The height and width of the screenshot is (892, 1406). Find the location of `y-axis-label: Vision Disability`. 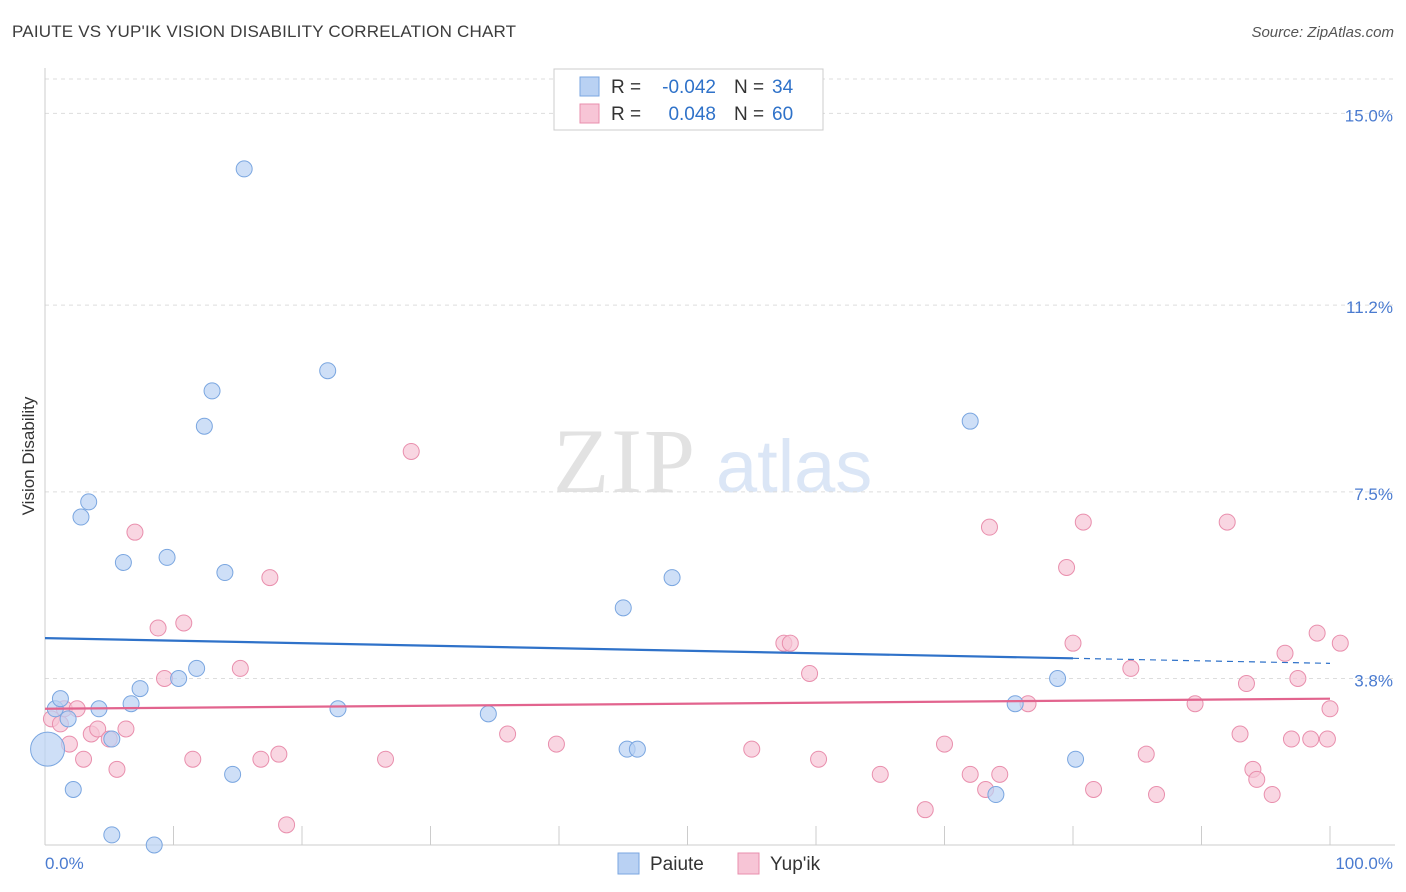

y-axis-label: Vision Disability is located at coordinates (28, 455).